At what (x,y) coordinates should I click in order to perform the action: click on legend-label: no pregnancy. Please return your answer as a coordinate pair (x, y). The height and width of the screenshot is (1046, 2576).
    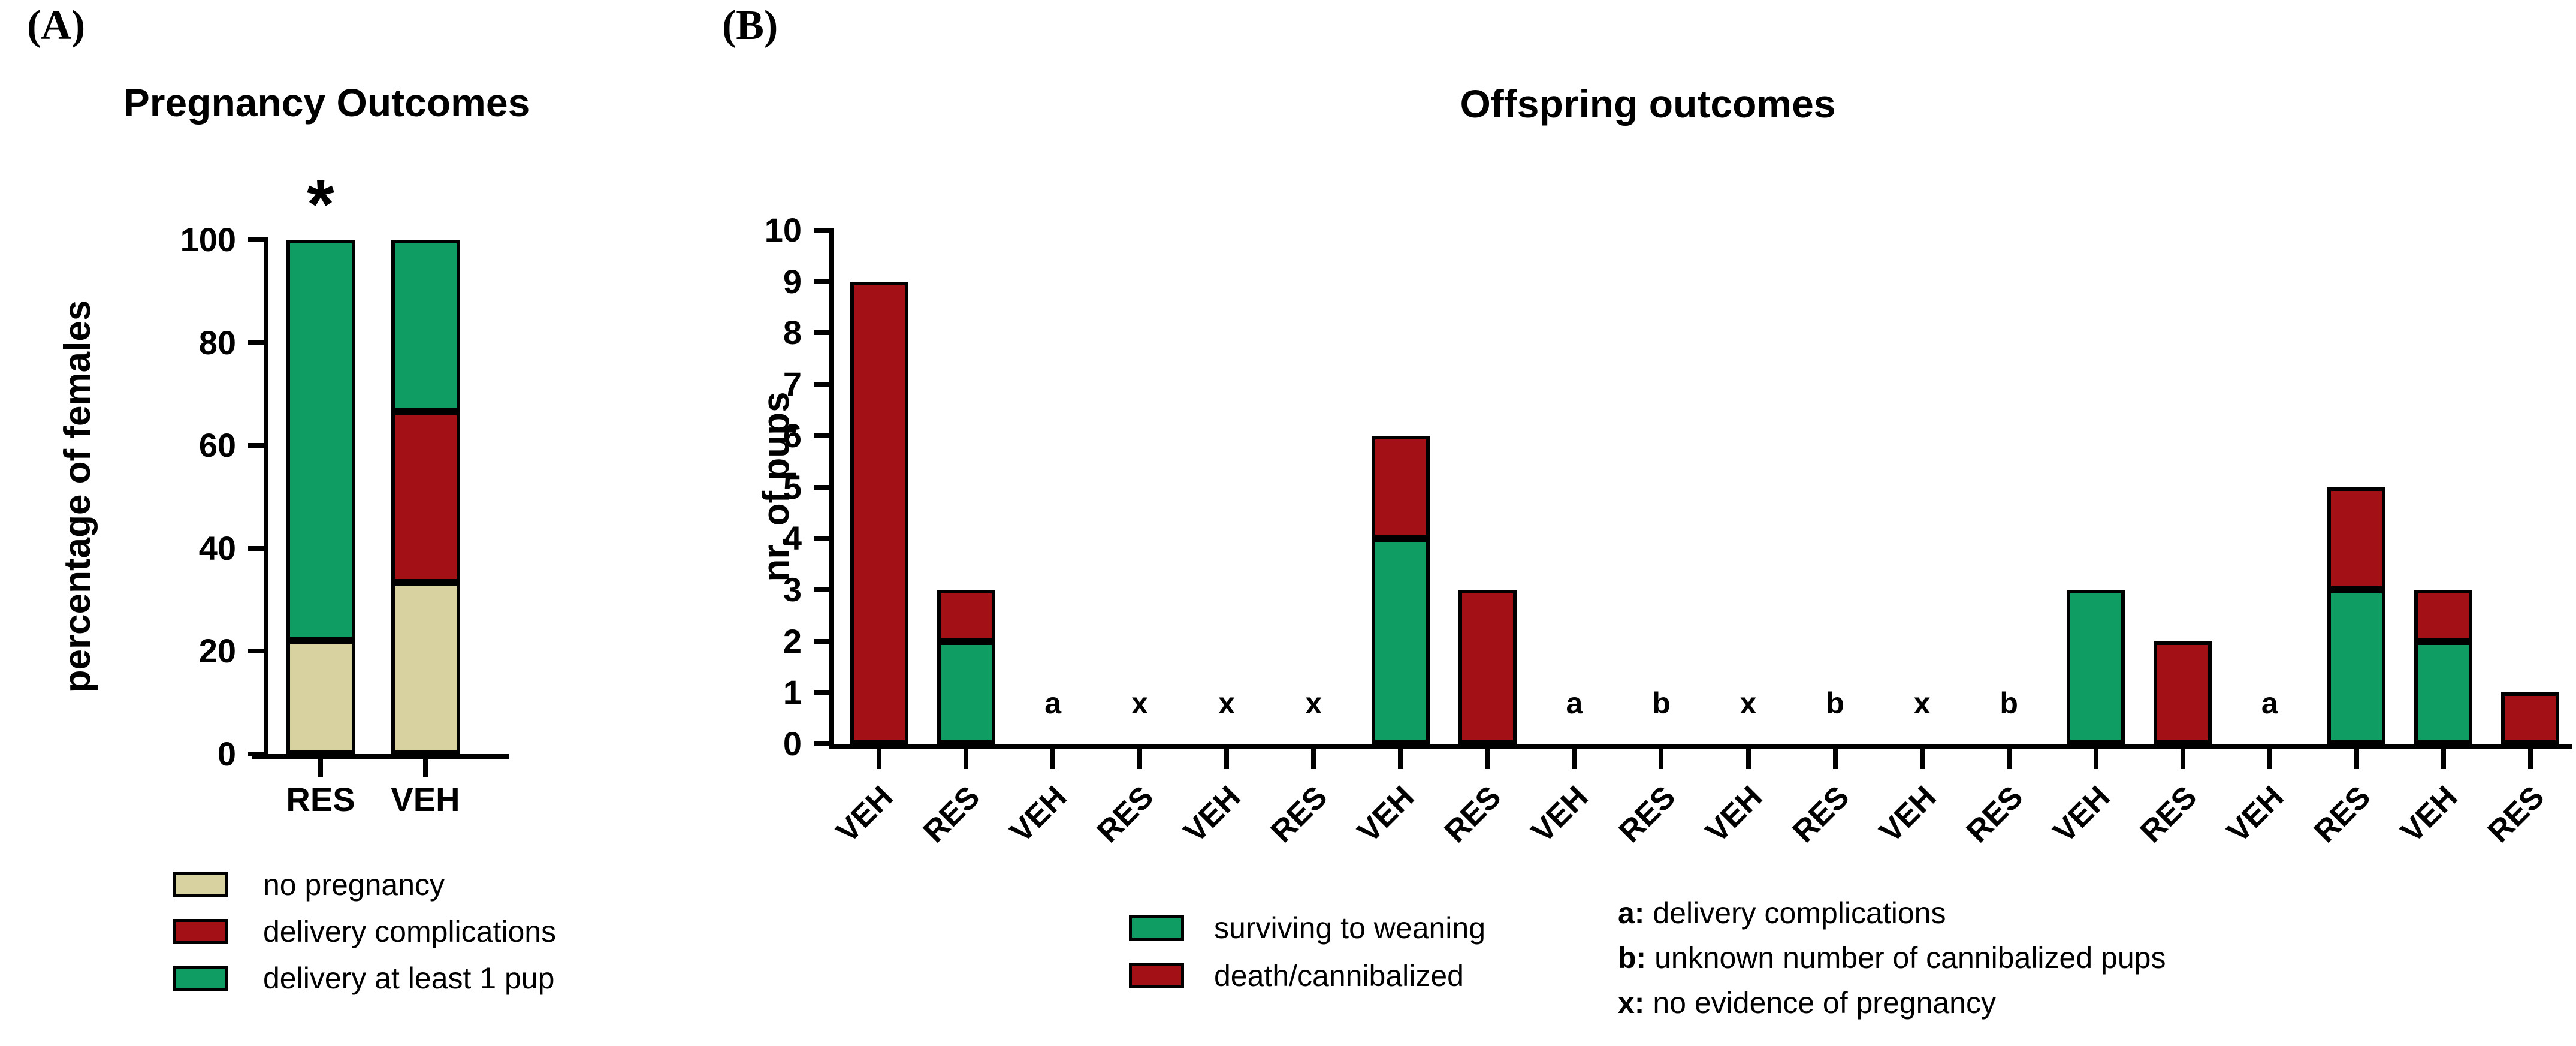
    Looking at the image, I should click on (354, 885).